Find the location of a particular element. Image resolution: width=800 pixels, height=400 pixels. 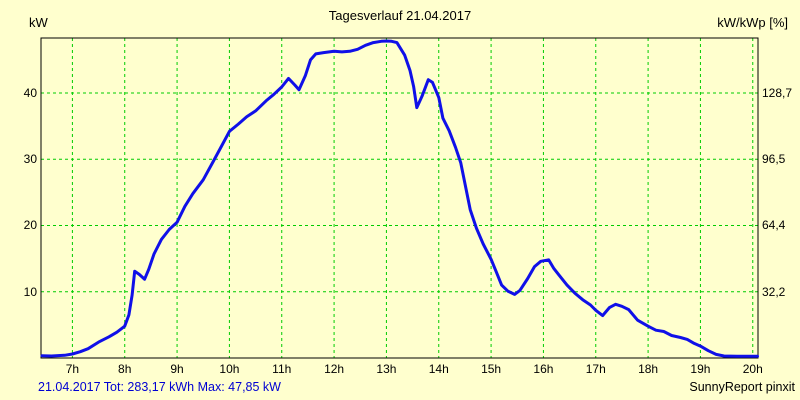

x-tick-label: 10h is located at coordinates (229, 369).